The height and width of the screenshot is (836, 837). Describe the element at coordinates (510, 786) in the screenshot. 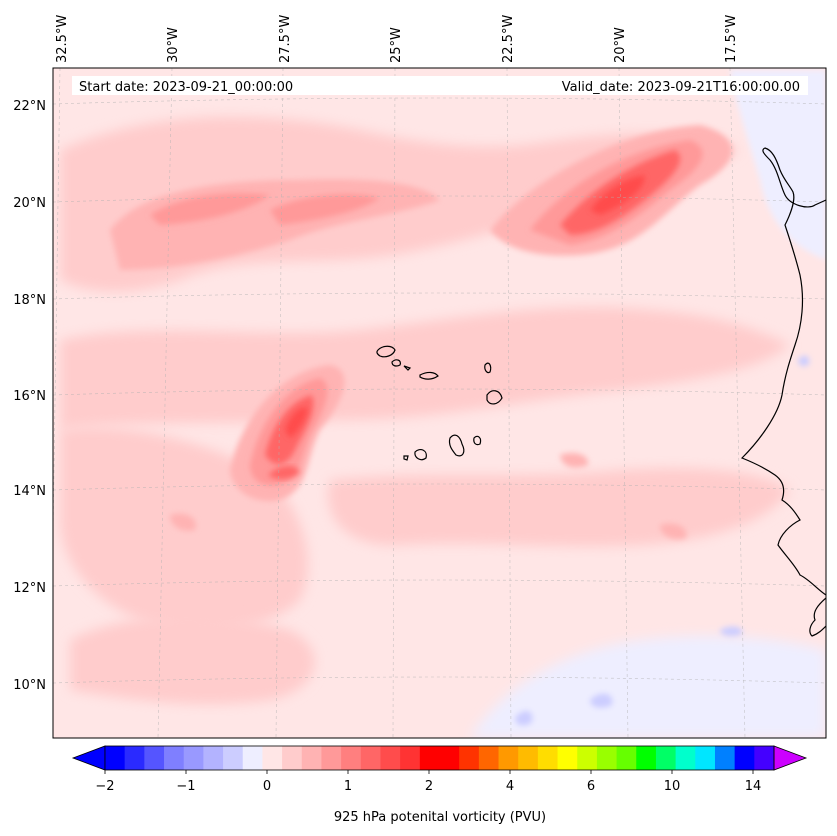

I see `cb-label-4: 4` at that location.